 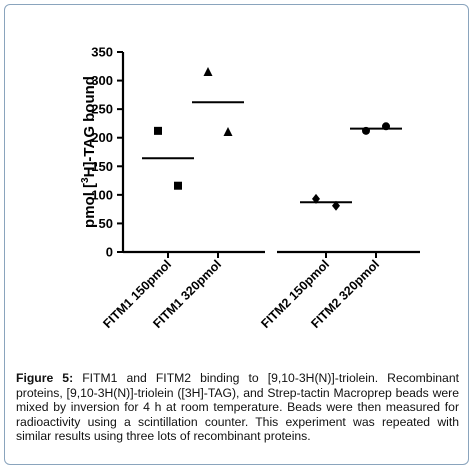 I want to click on x-axis-break, so click(x=271, y=252).